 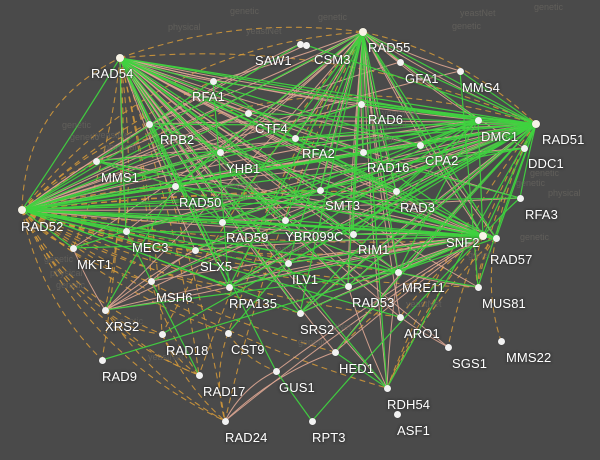 I want to click on graph-node-rad18, so click(x=162, y=334).